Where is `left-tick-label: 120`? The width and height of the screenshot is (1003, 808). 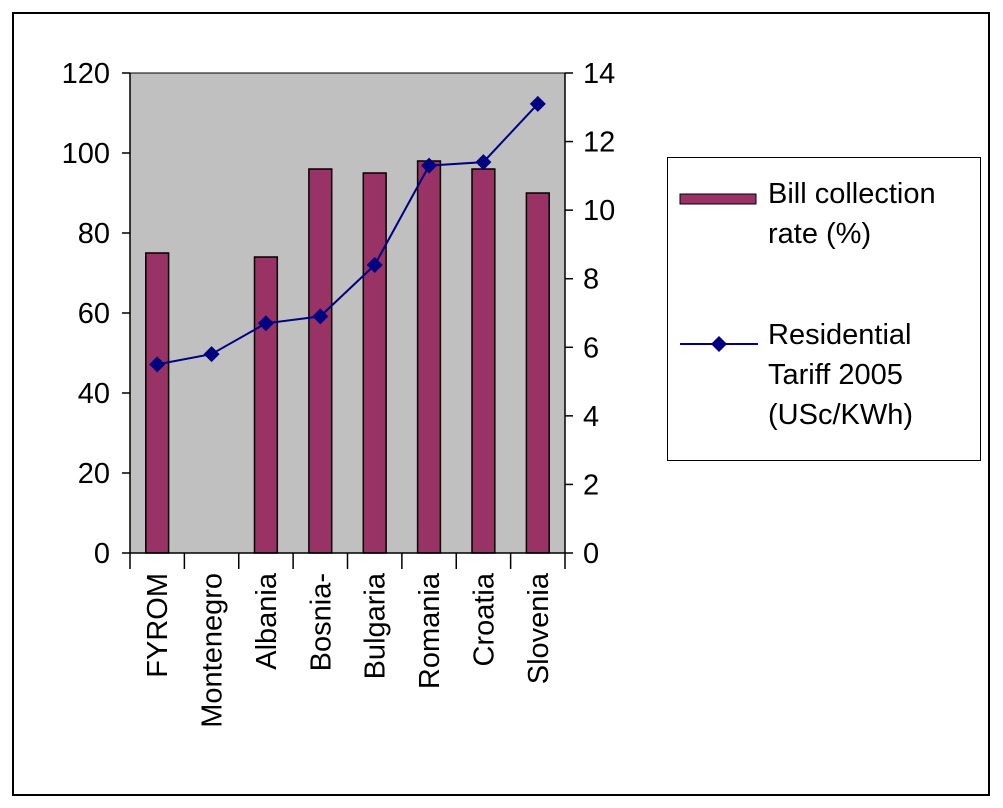 left-tick-label: 120 is located at coordinates (86, 74).